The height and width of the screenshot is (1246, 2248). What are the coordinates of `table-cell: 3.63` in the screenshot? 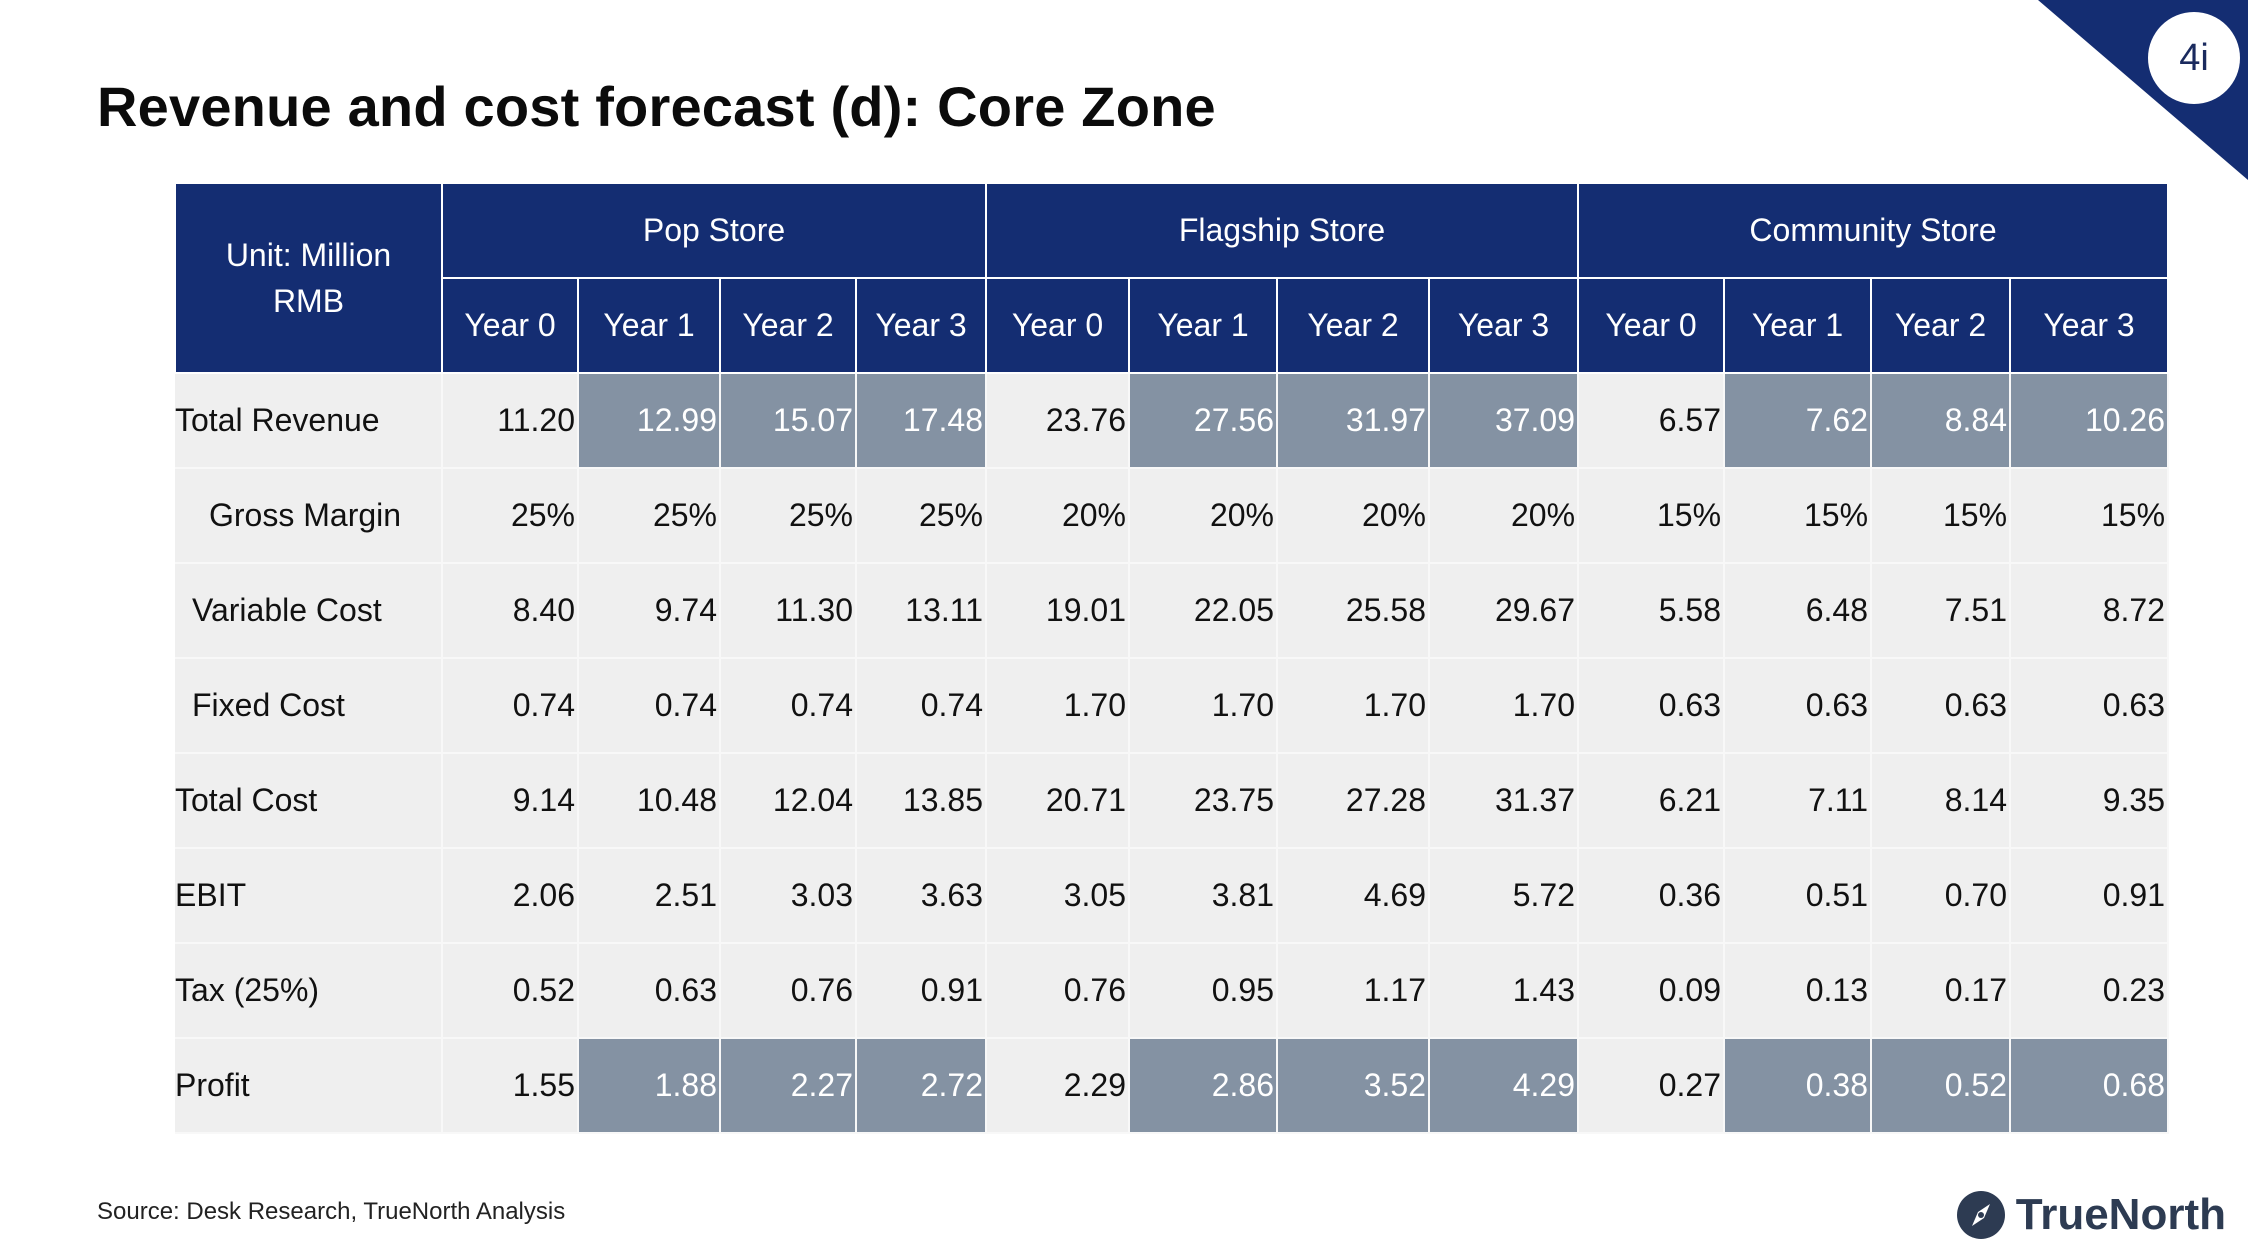 It's located at (921, 896).